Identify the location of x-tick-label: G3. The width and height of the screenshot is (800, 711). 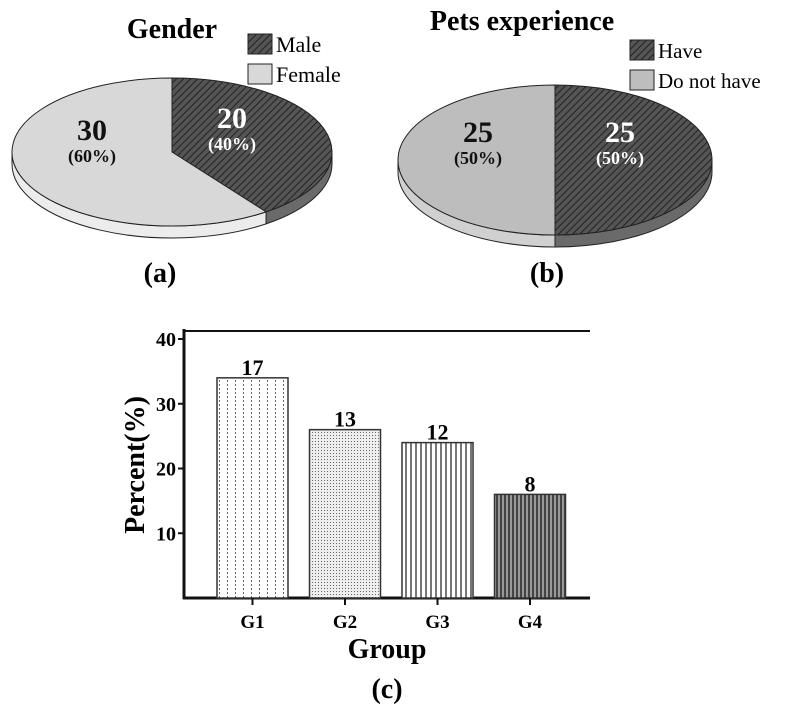
(437, 622).